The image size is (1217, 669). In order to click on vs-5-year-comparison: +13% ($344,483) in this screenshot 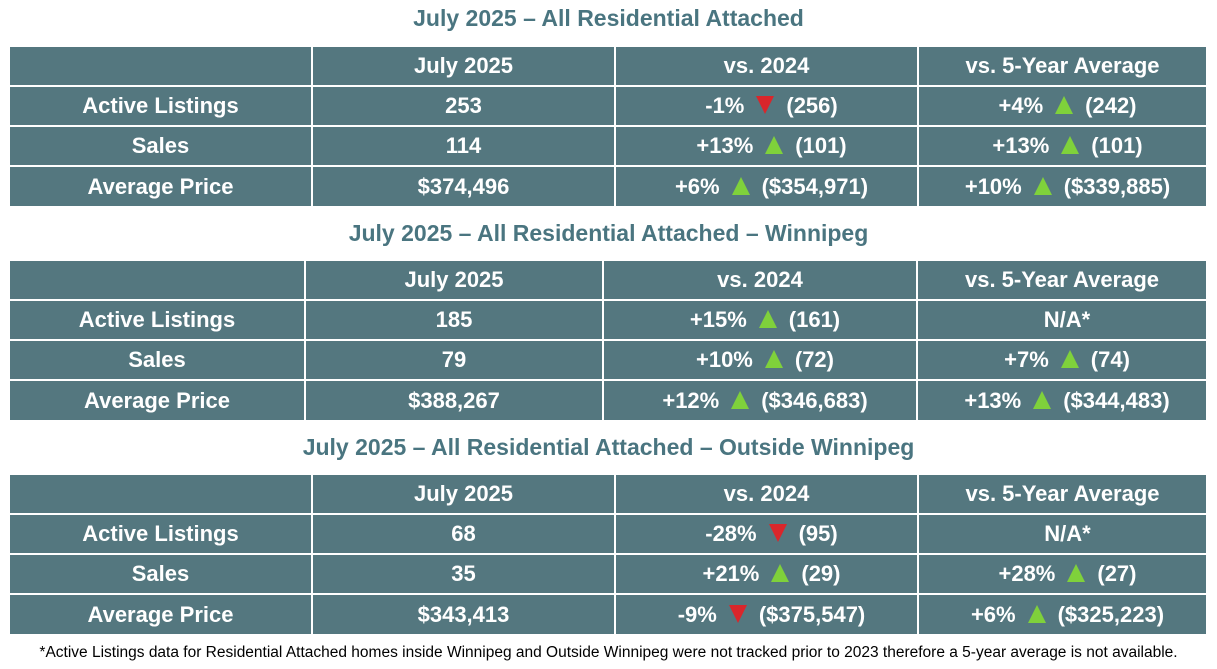, I will do `click(1066, 401)`.